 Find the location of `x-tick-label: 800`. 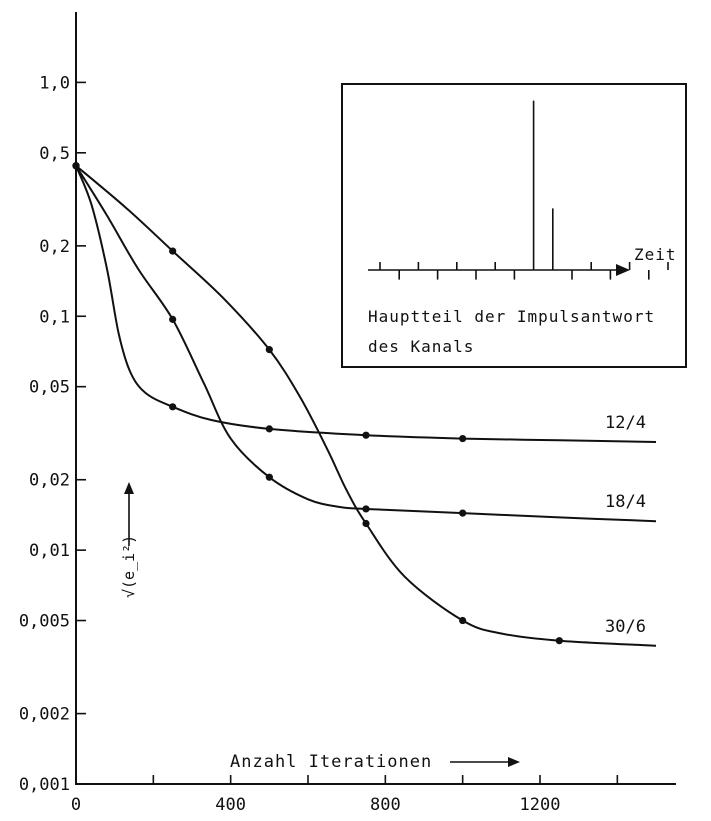

x-tick-label: 800 is located at coordinates (385, 805).